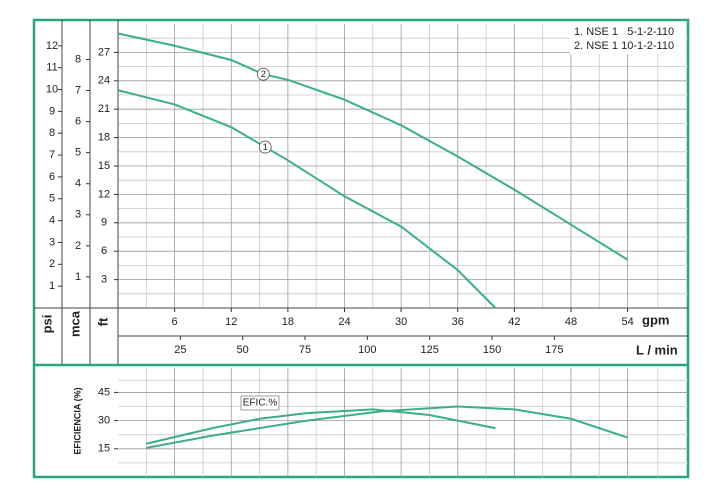 Image resolution: width=721 pixels, height=502 pixels. Describe the element at coordinates (104, 138) in the screenshot. I see `y-tick-label: 18` at that location.